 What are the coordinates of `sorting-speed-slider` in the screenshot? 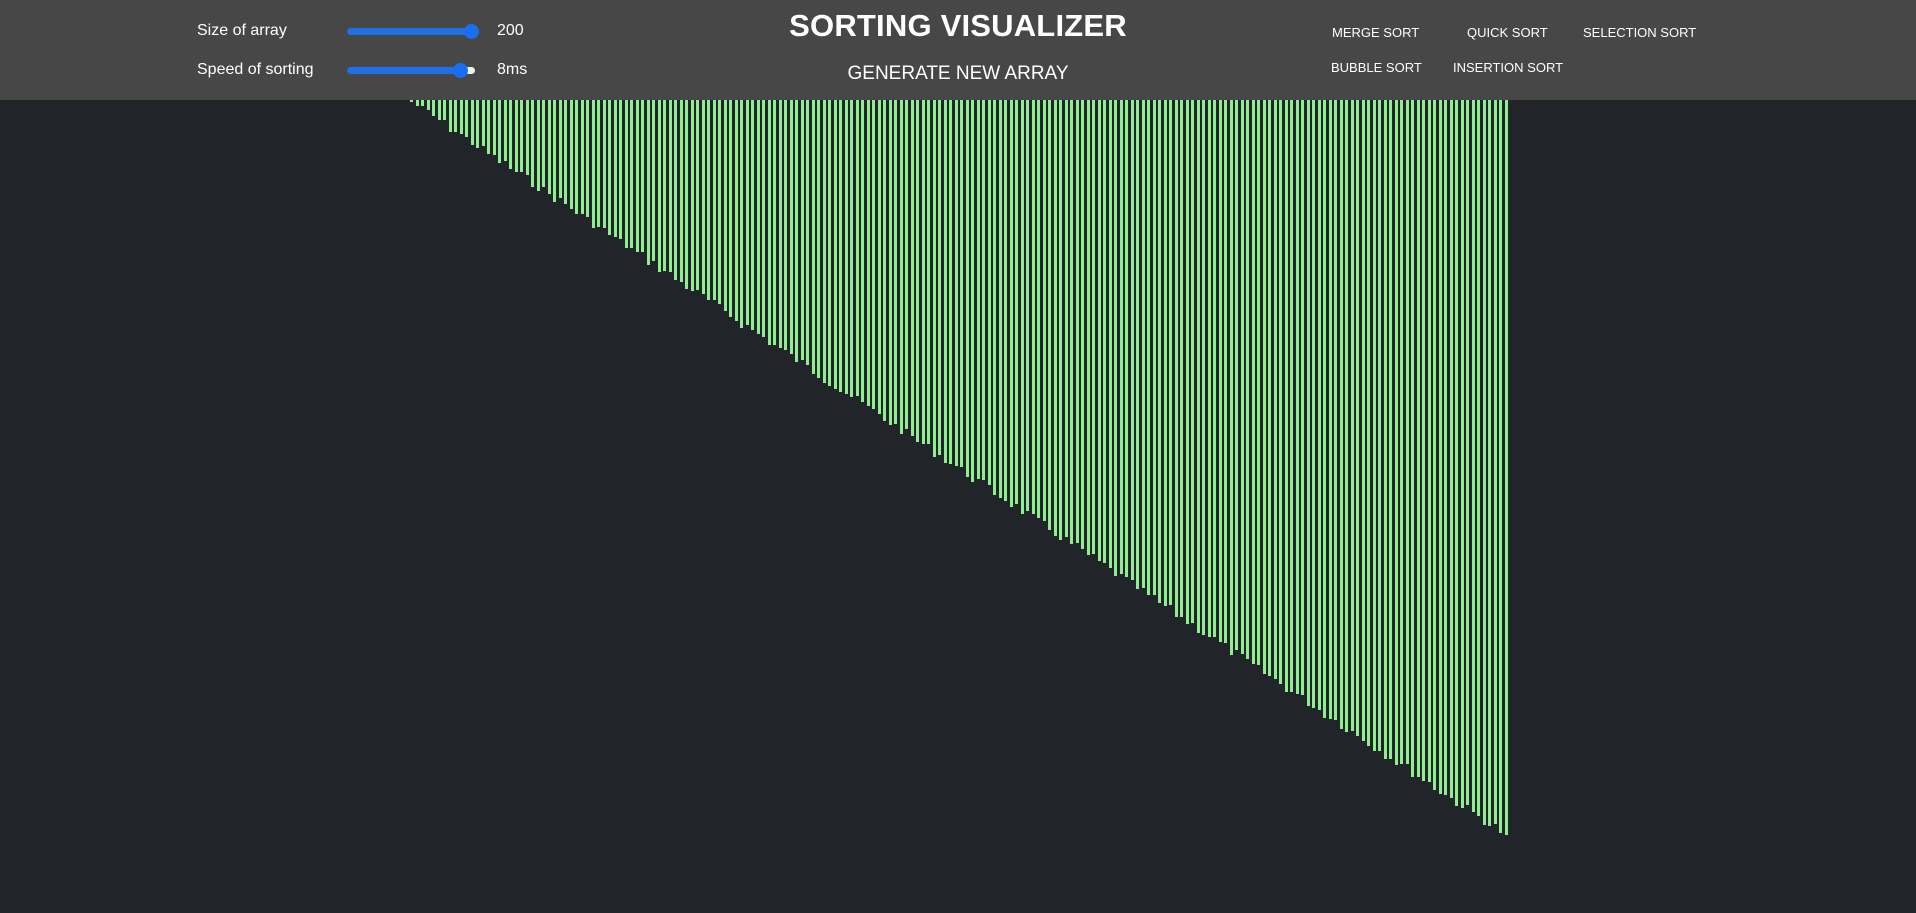 It's located at (411, 70).